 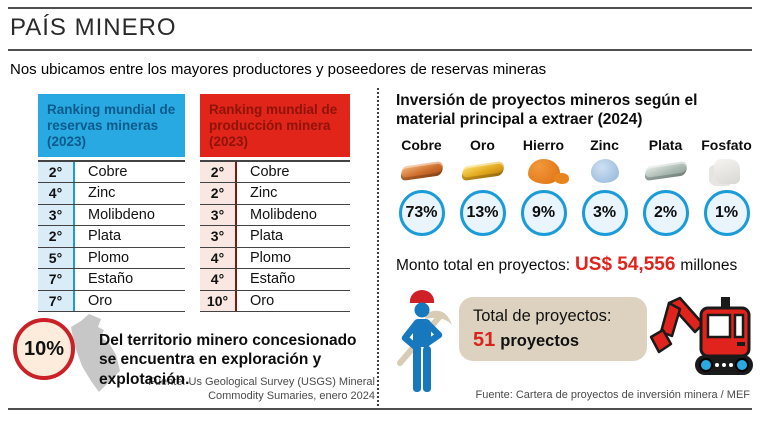 I want to click on percentage-badge: 1%, so click(x=726, y=213).